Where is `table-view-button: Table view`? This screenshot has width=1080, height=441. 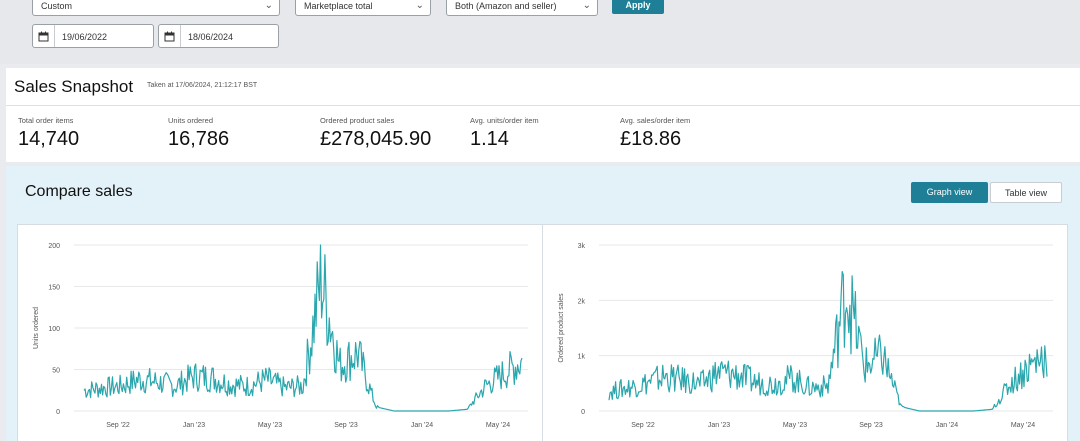 table-view-button: Table view is located at coordinates (1026, 192).